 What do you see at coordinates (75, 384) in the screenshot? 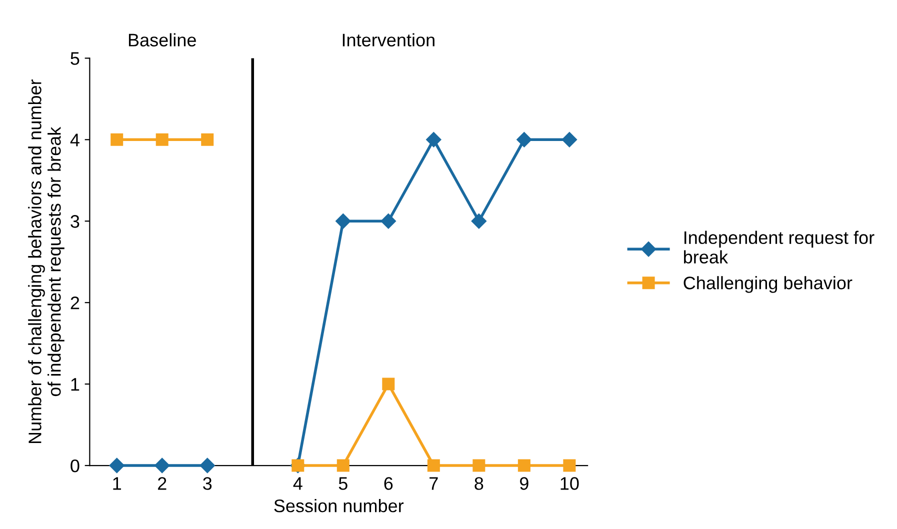
I see `y-tick-label: 1` at bounding box center [75, 384].